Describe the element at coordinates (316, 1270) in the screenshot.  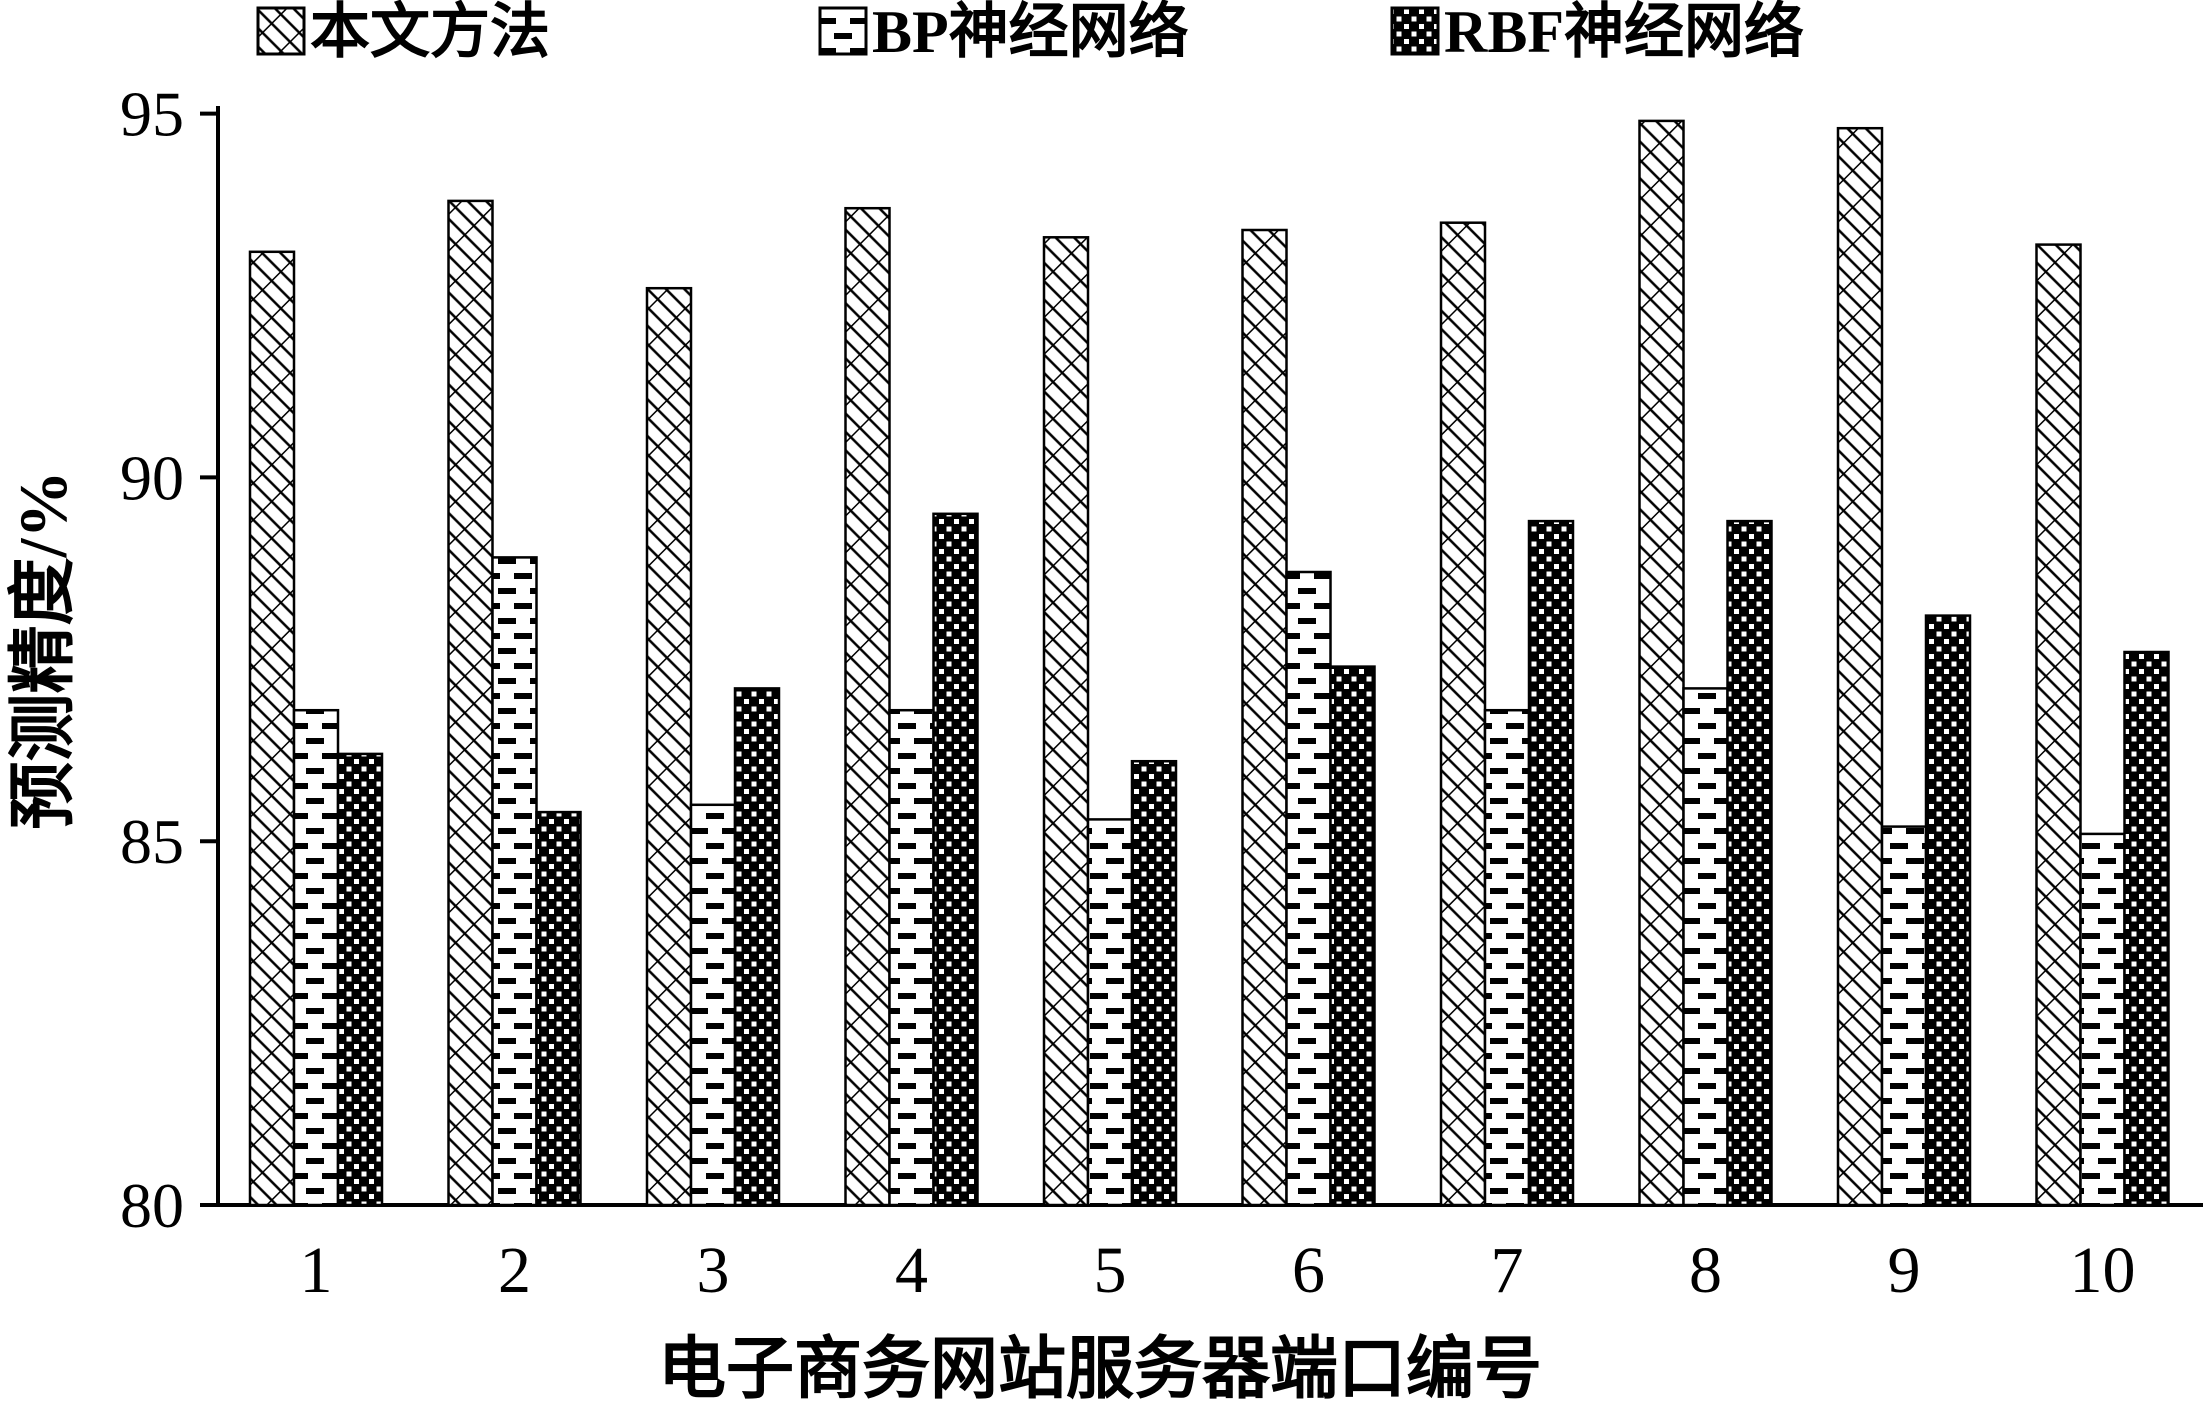
I see `x-category-label-1: 1` at that location.